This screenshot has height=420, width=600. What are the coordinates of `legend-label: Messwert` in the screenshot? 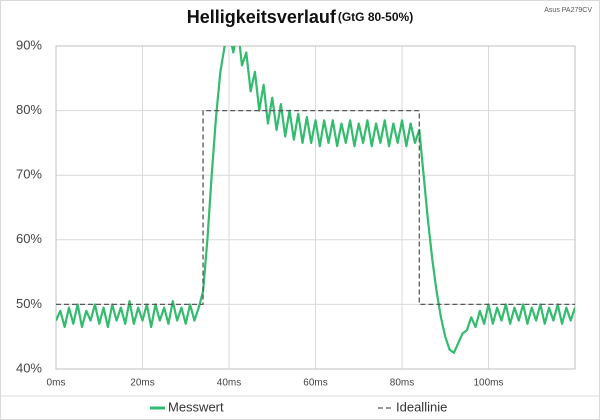 It's located at (196, 406).